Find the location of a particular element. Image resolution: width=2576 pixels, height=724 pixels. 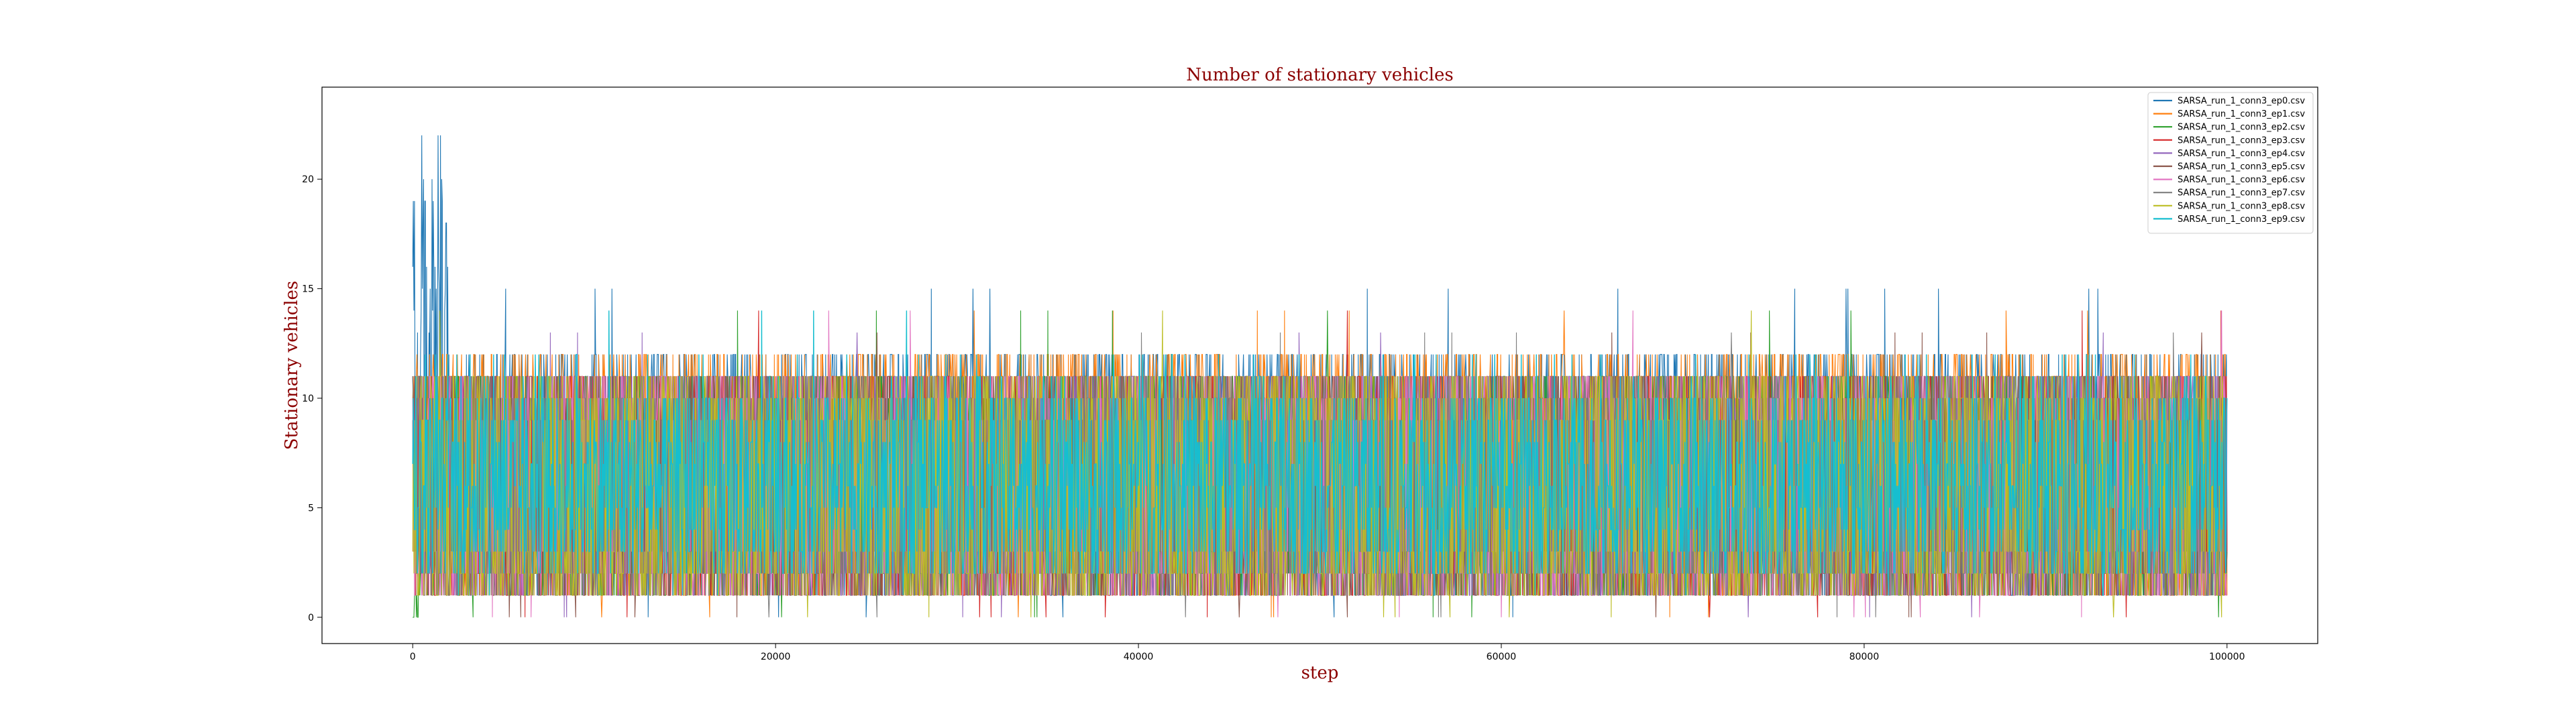

legend-box is located at coordinates (2230, 163).